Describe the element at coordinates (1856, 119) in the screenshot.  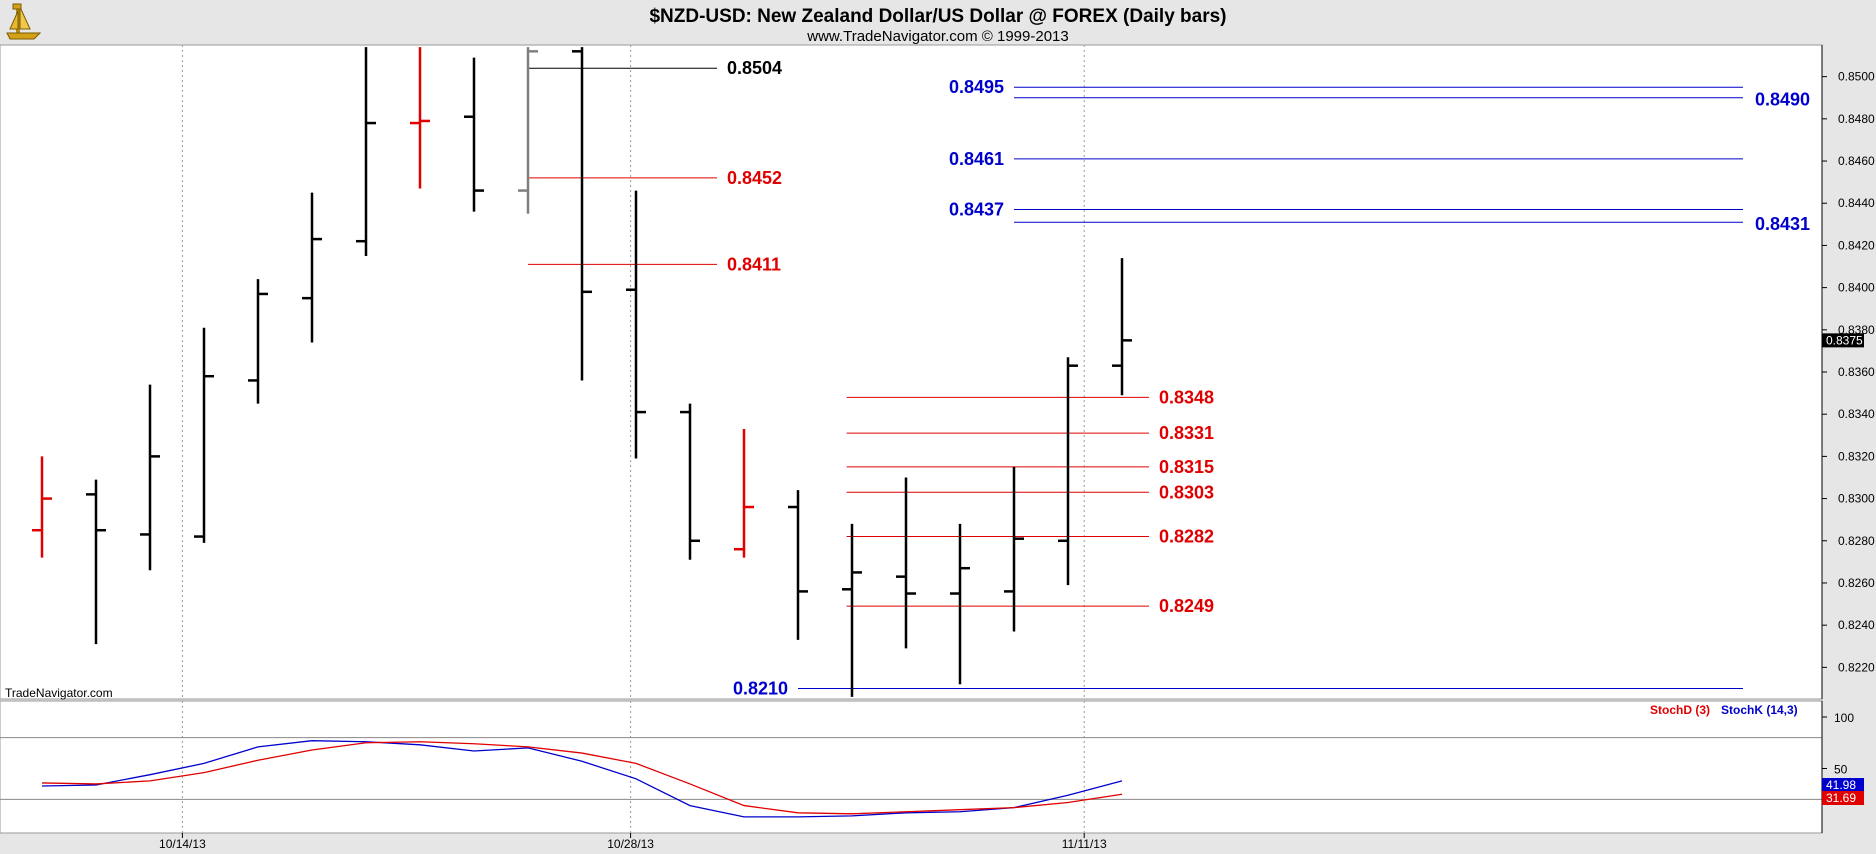
I see `price-tick-label: 0.8480` at that location.